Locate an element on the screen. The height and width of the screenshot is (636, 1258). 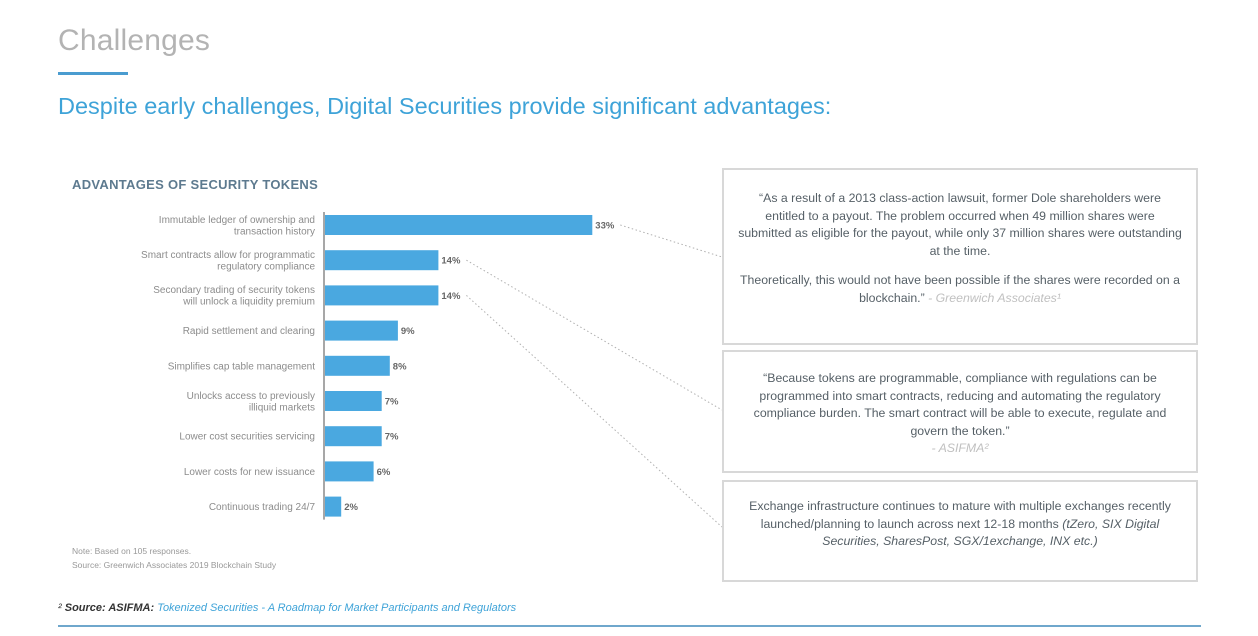
category-label-3: Rapid settlement and clearing is located at coordinates (249, 331).